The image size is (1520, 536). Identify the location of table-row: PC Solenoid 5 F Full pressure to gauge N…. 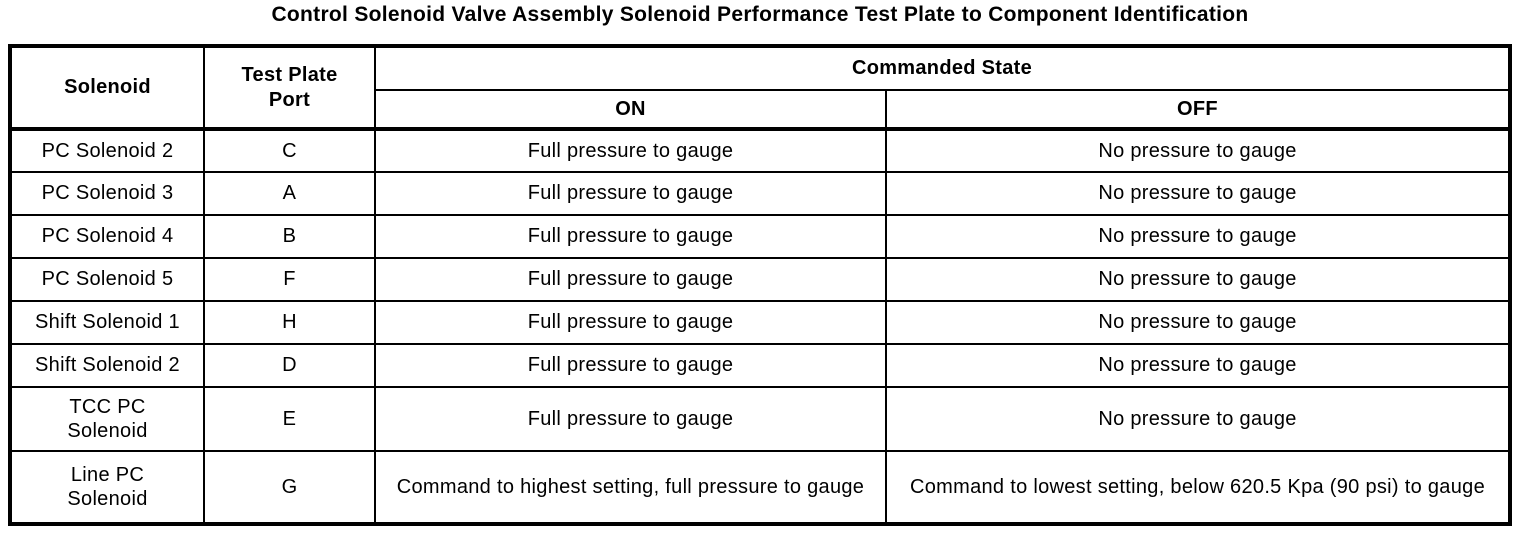
(760, 279).